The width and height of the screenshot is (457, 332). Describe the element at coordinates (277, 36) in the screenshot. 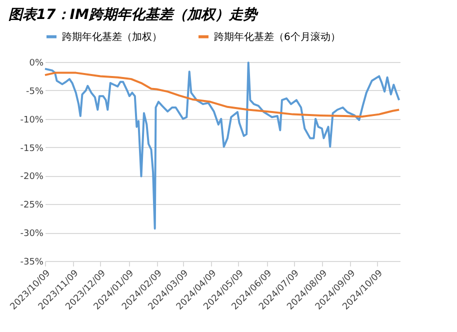

I see `legend-label: 跨期年化基差（6个月滚动）` at that location.